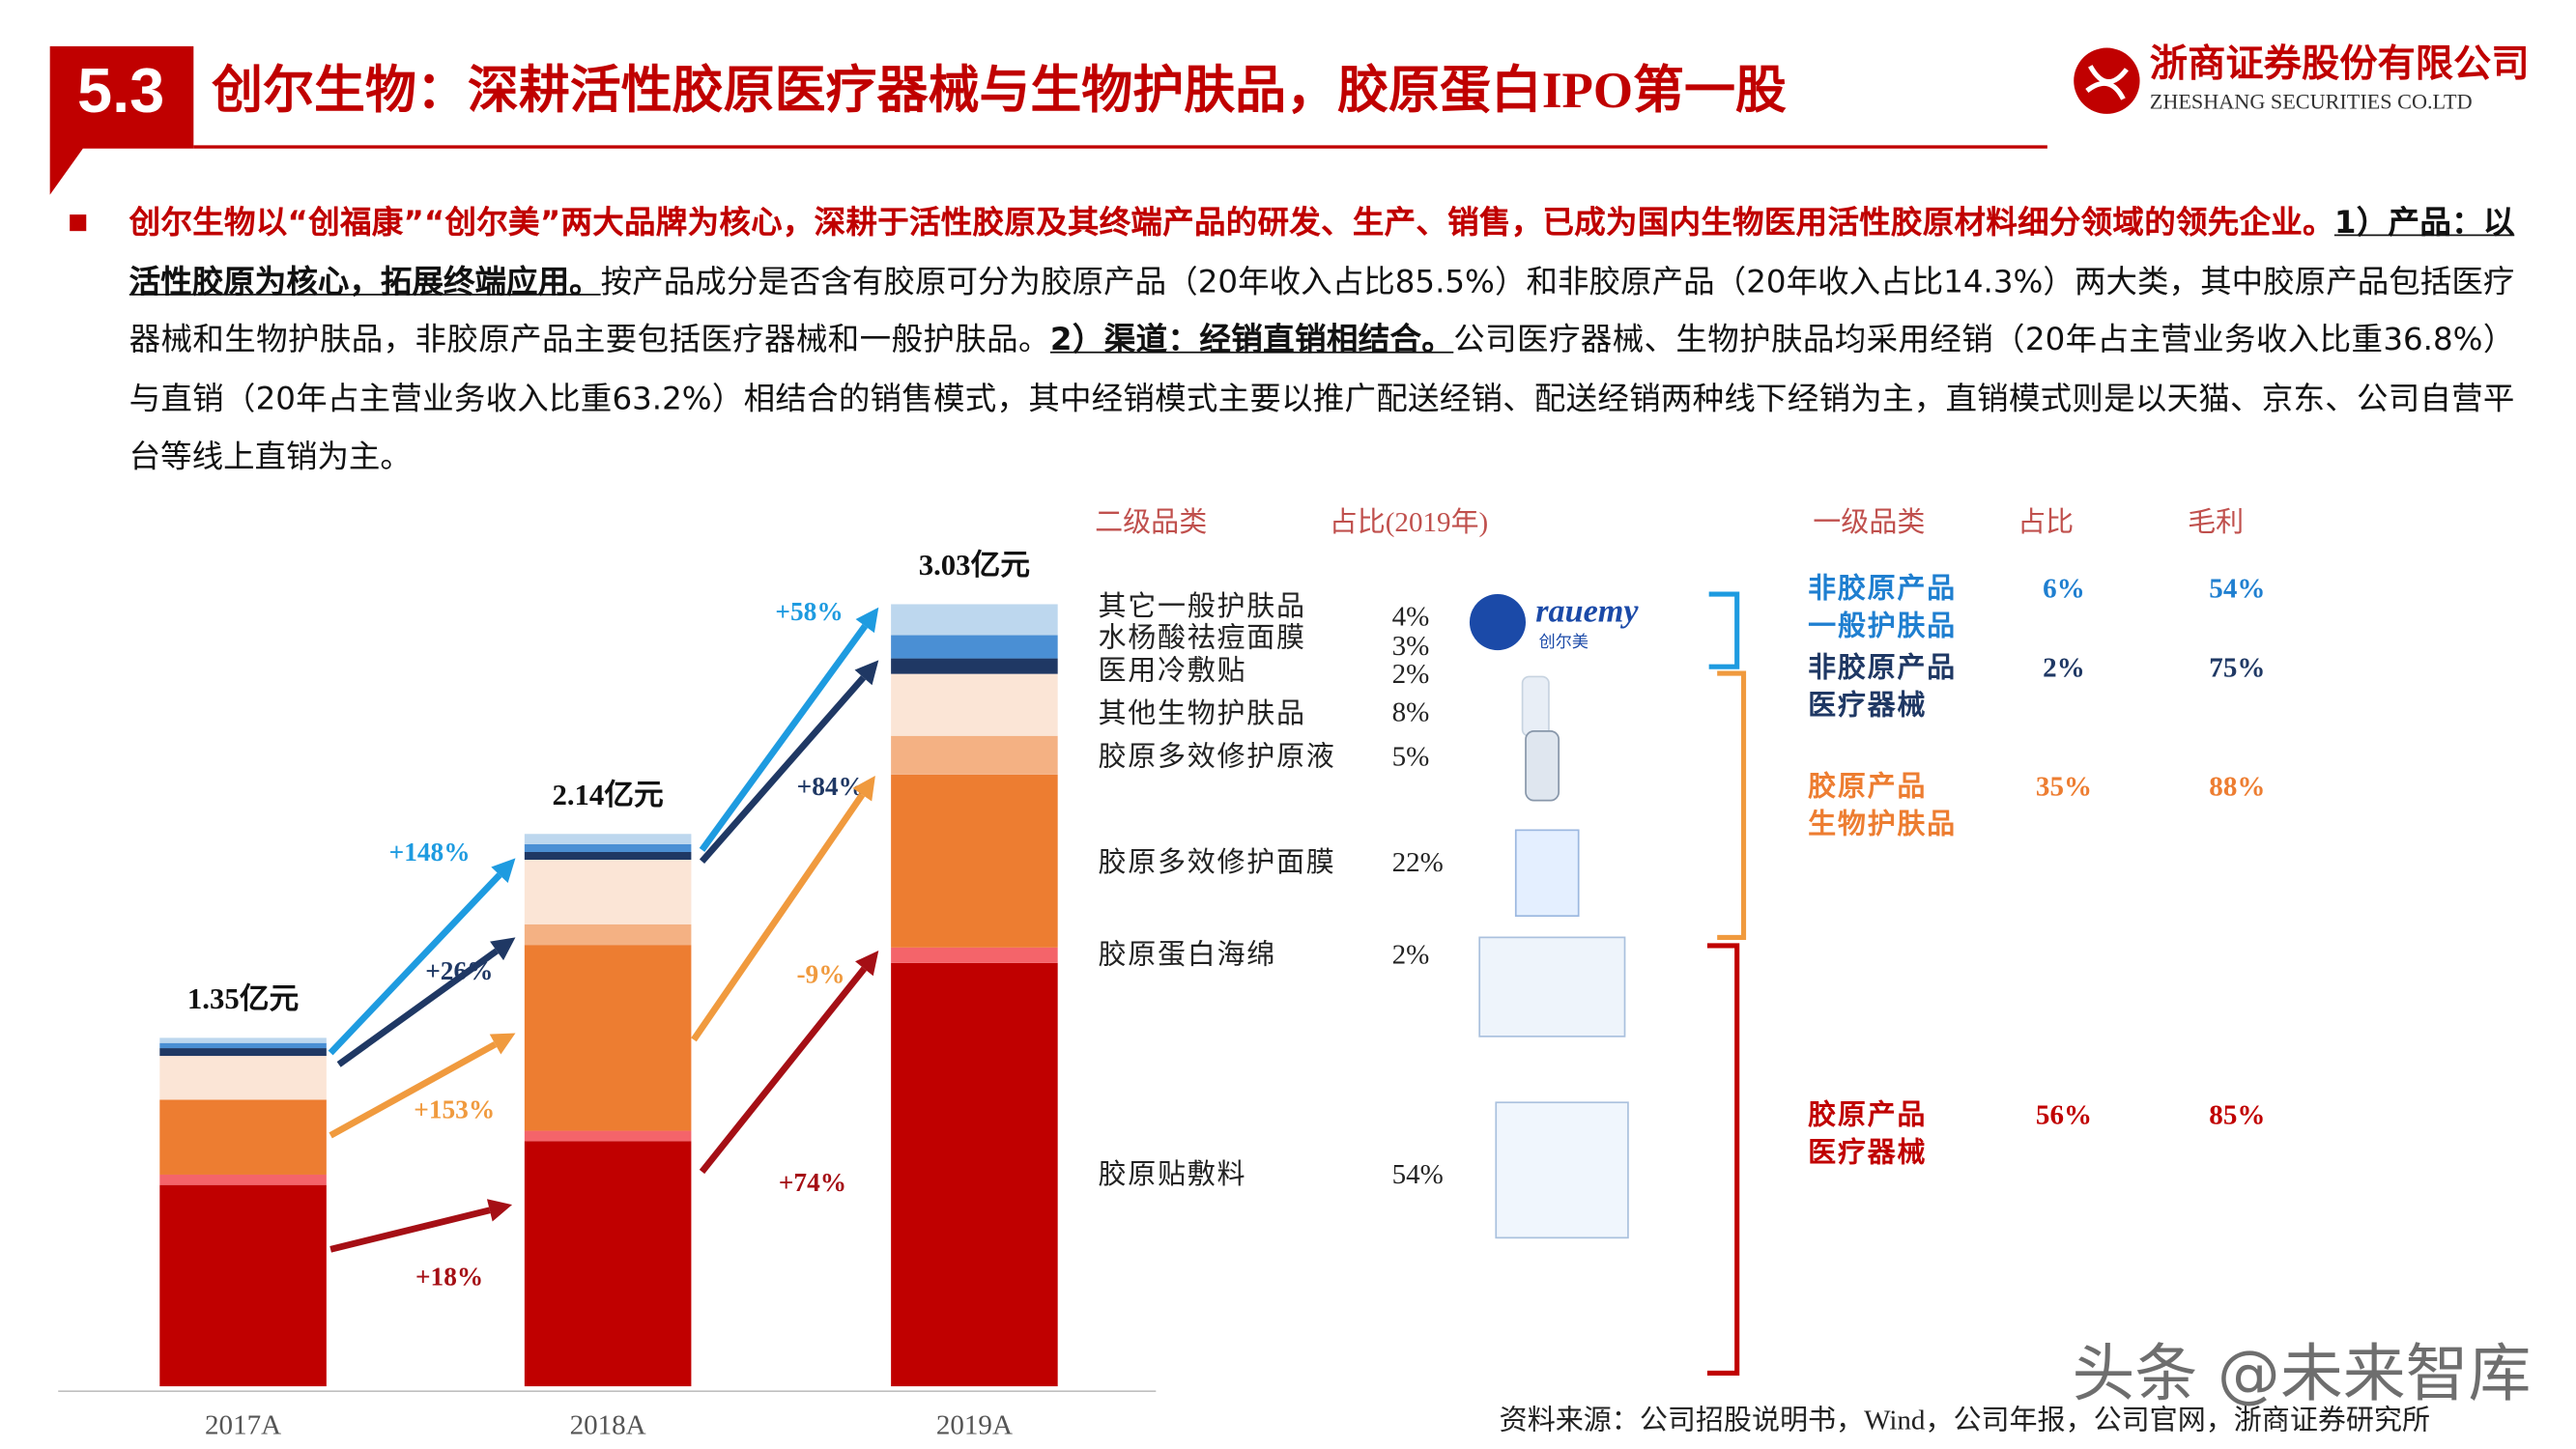  What do you see at coordinates (831, 786) in the screenshot?
I see `growth-label: +84%` at bounding box center [831, 786].